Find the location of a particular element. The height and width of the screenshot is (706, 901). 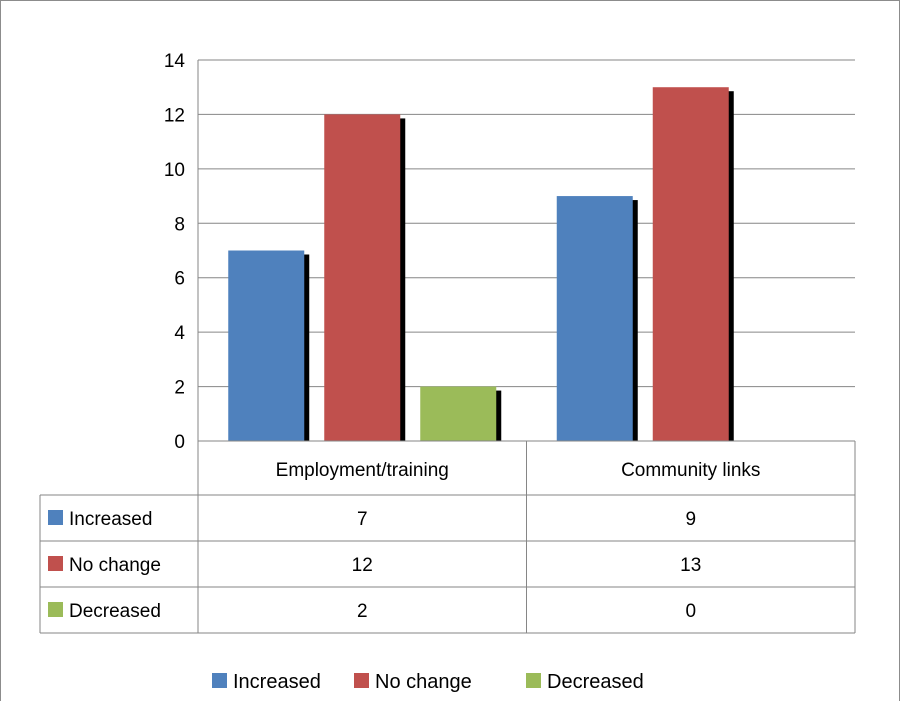

y-tick-label: 14 is located at coordinates (175, 61).